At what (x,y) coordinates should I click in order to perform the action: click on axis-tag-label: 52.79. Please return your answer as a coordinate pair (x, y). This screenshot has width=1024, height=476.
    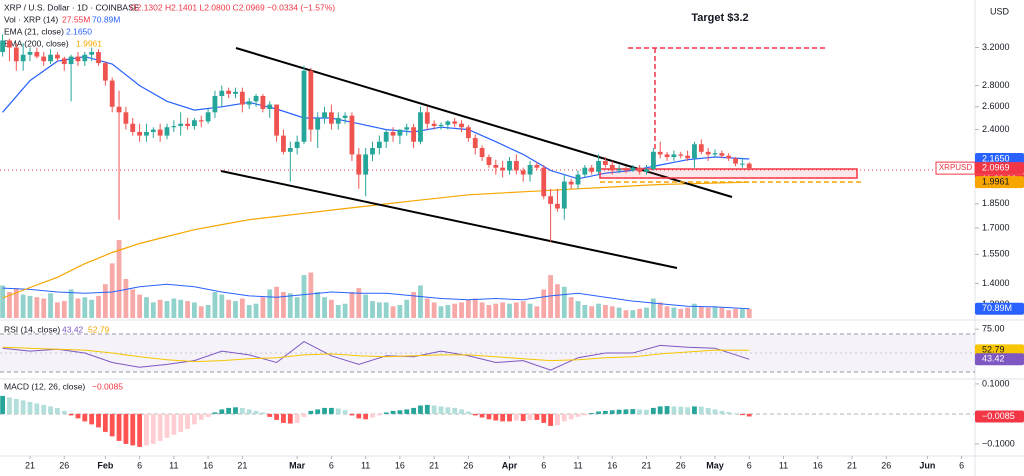
    Looking at the image, I should click on (993, 350).